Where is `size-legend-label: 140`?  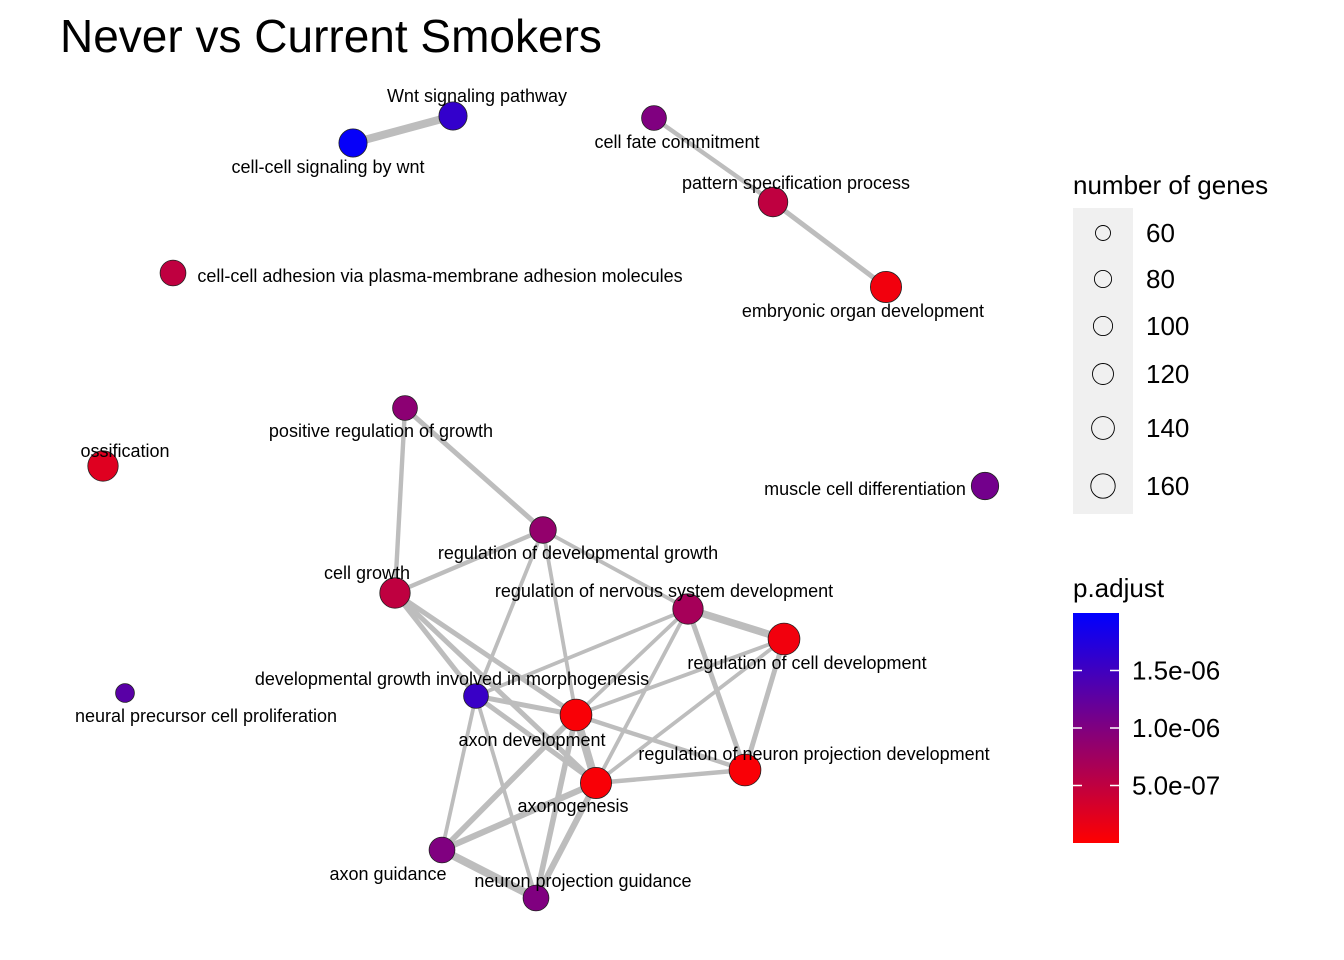
size-legend-label: 140 is located at coordinates (1167, 428).